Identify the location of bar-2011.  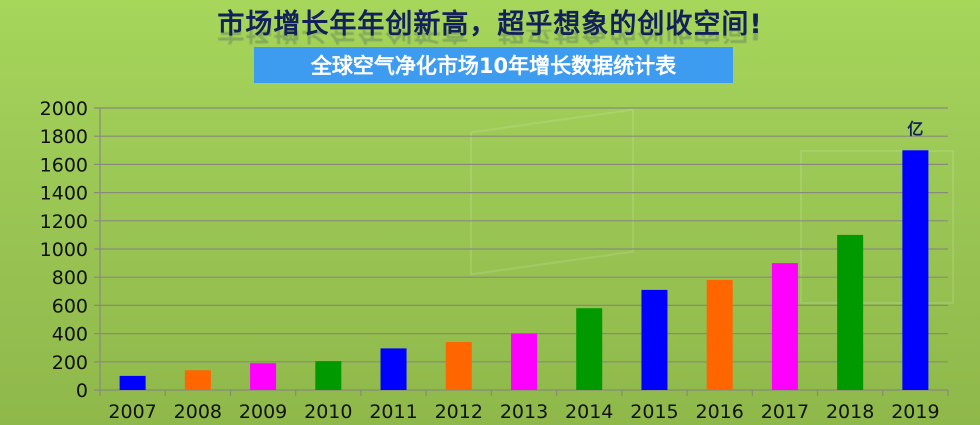
(393, 369).